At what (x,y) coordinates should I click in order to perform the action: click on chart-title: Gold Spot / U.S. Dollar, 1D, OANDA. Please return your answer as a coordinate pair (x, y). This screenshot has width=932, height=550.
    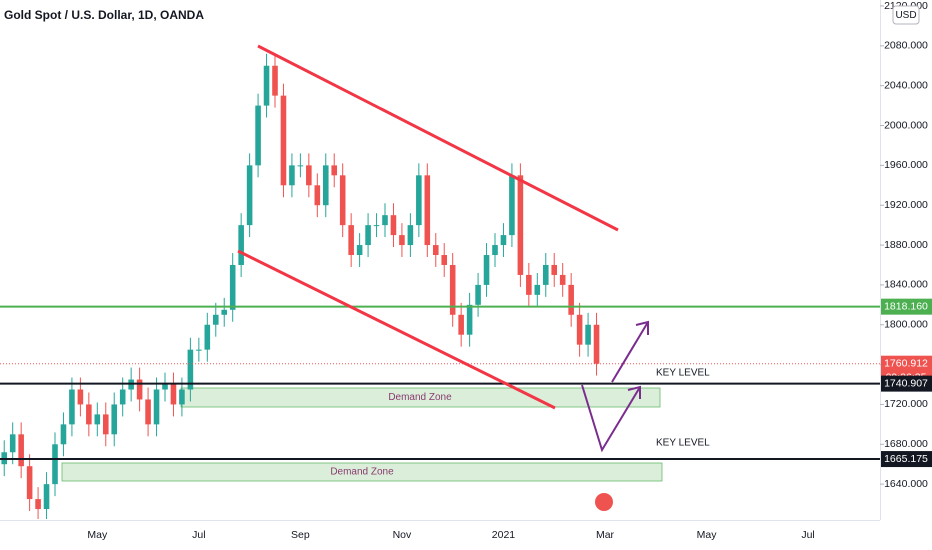
    Looking at the image, I should click on (104, 15).